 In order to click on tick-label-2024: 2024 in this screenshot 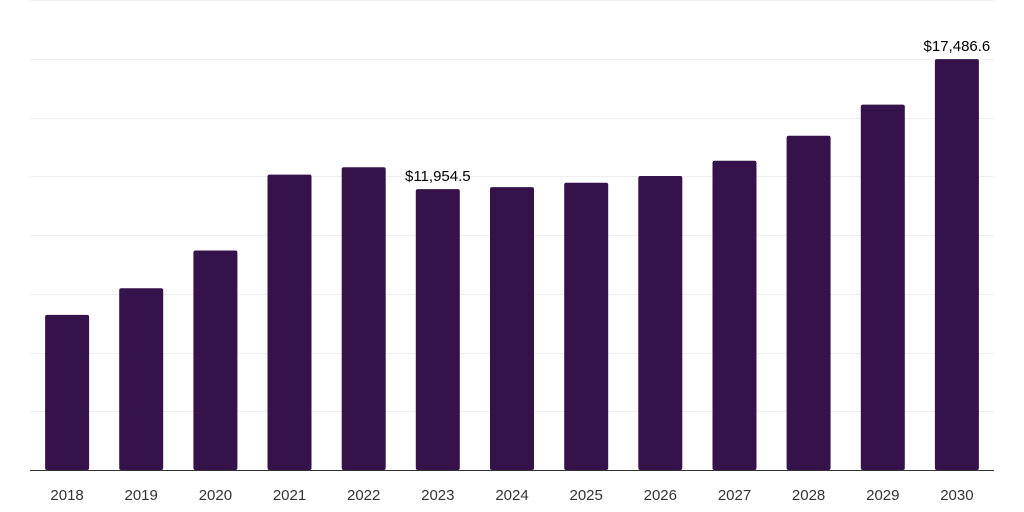, I will do `click(511, 495)`.